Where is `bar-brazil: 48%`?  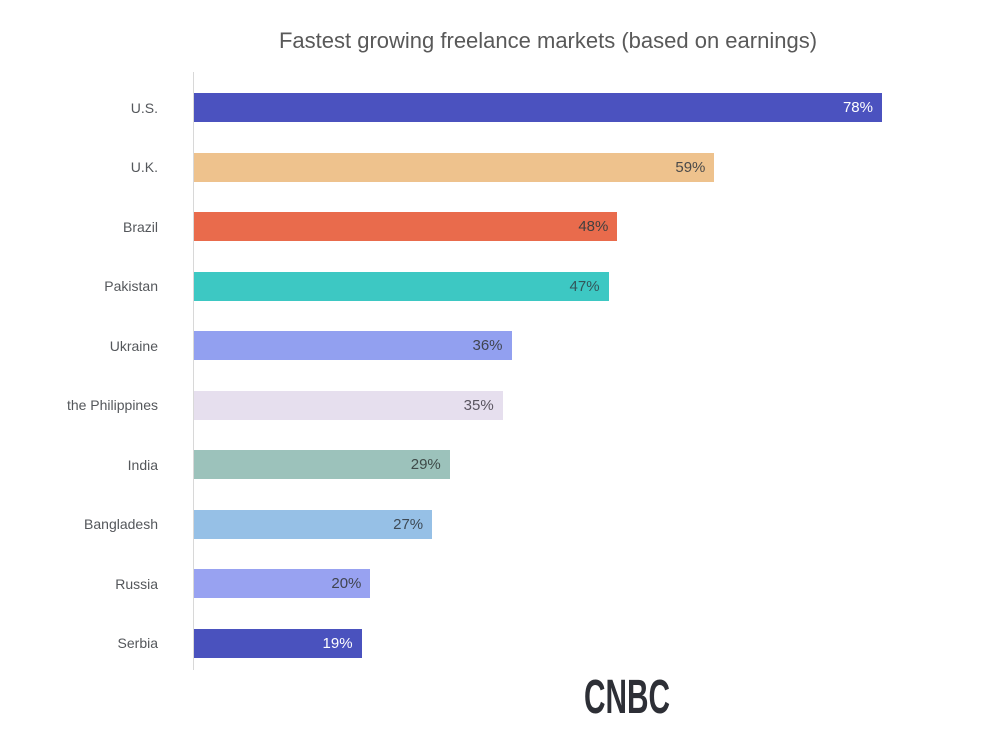 bar-brazil: 48% is located at coordinates (406, 227).